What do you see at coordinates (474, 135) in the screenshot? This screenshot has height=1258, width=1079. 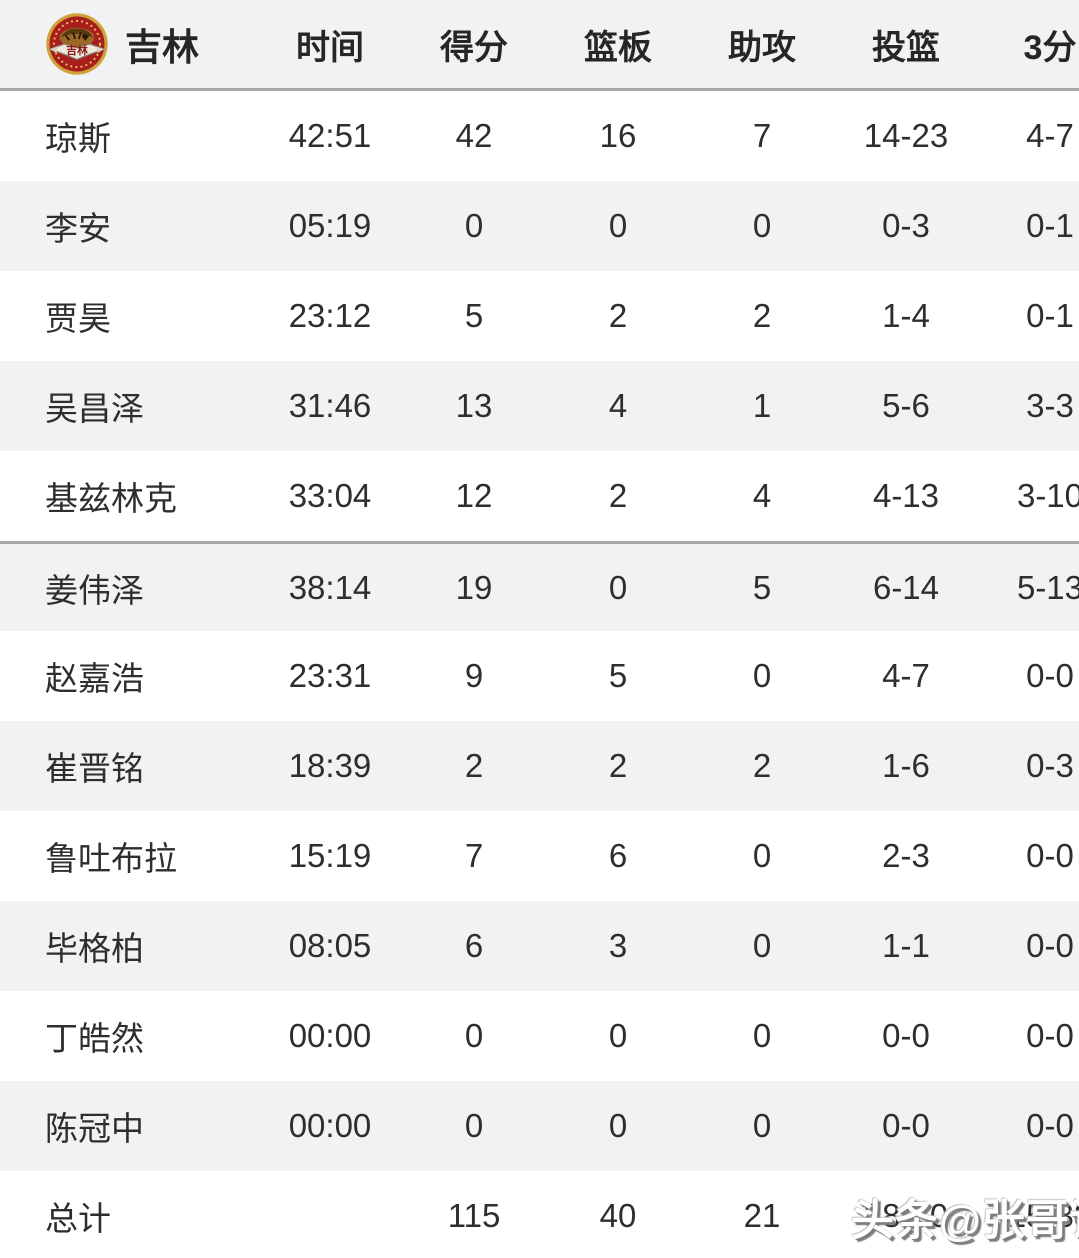 I see `stat-points: 42` at bounding box center [474, 135].